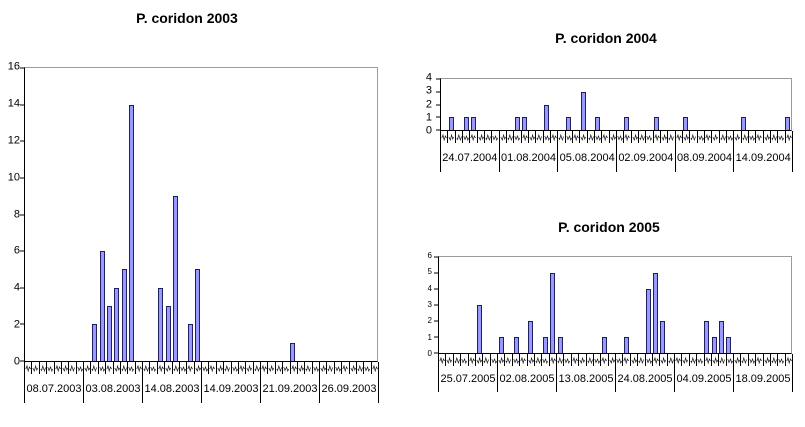 Image resolution: width=805 pixels, height=427 pixels. What do you see at coordinates (428, 104) in the screenshot?
I see `y-axis-tick-label: 2` at bounding box center [428, 104].